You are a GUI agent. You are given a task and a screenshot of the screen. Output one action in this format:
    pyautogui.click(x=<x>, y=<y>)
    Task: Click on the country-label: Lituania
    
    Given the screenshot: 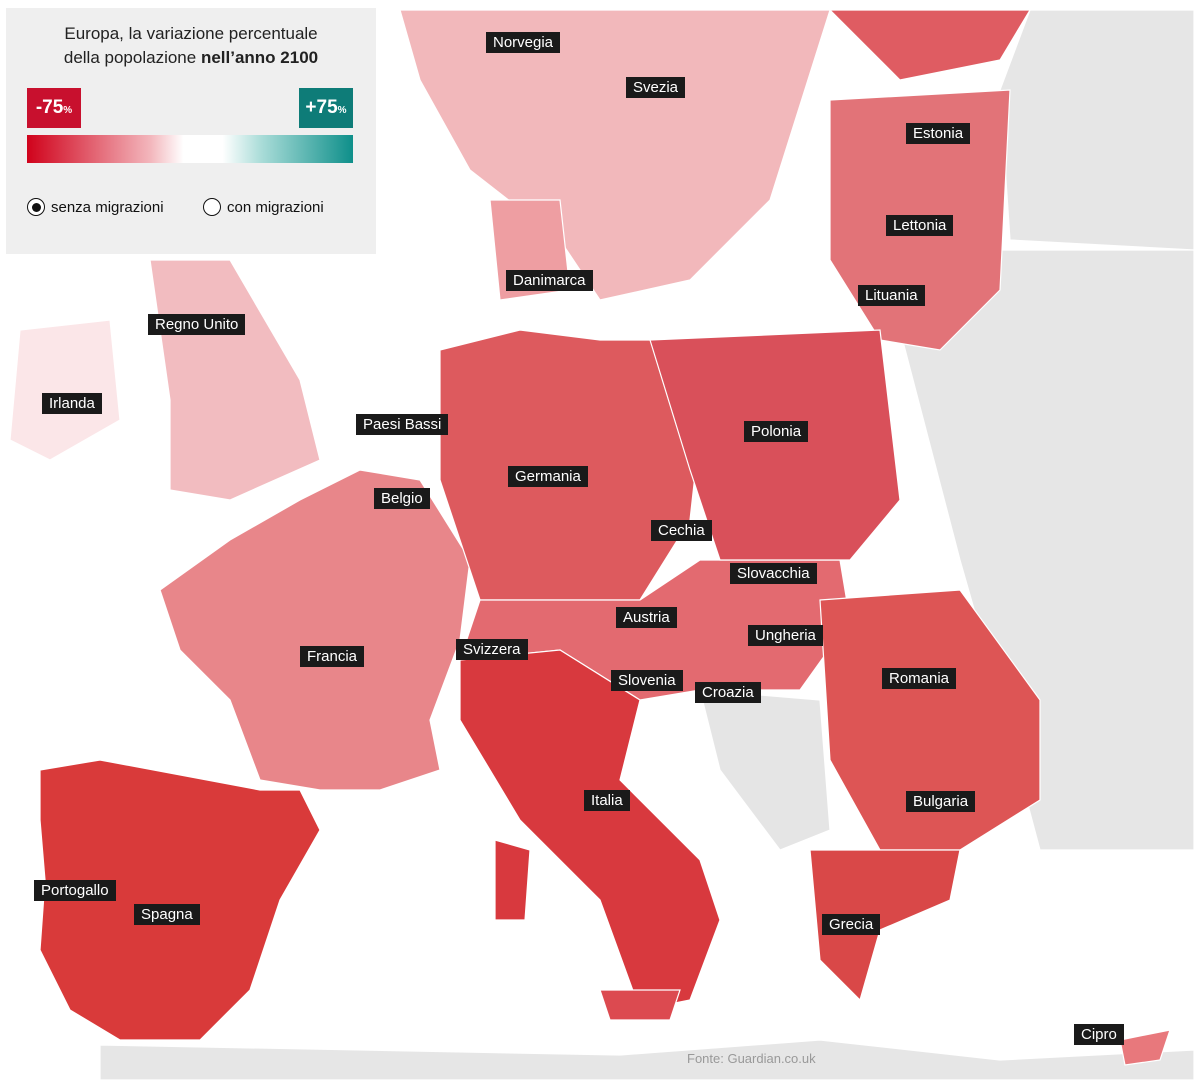 What is the action you would take?
    pyautogui.click(x=891, y=295)
    